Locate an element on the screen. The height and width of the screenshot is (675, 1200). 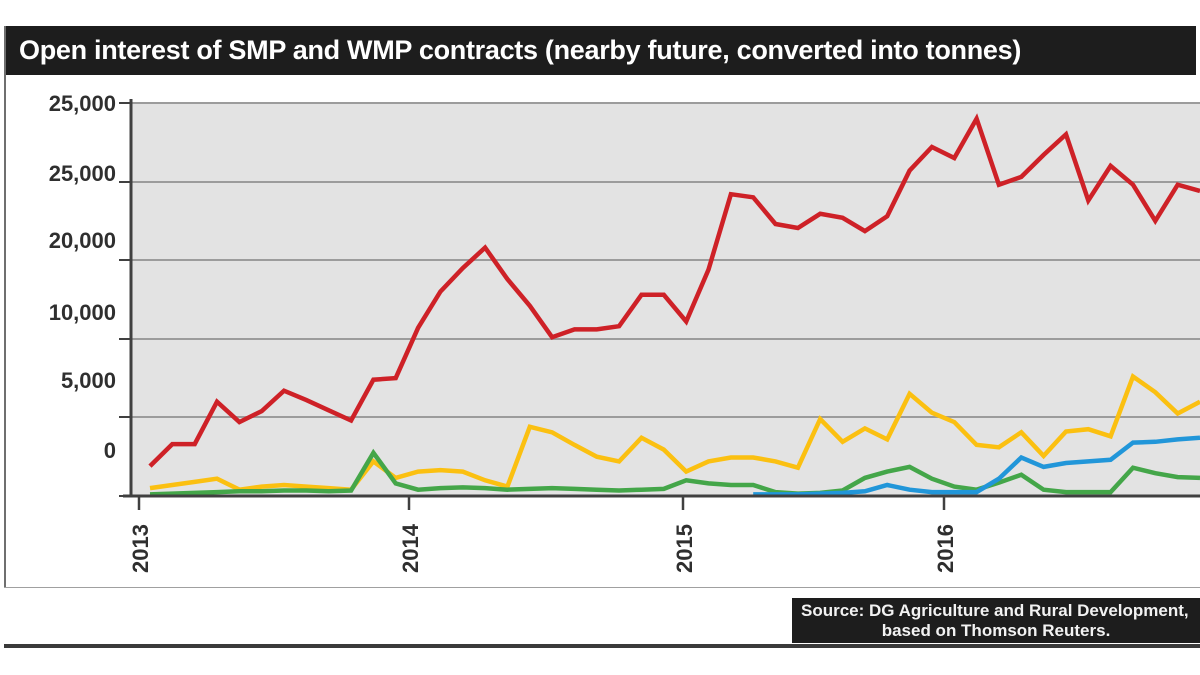
y-axis-label: 5,000 is located at coordinates (88, 380).